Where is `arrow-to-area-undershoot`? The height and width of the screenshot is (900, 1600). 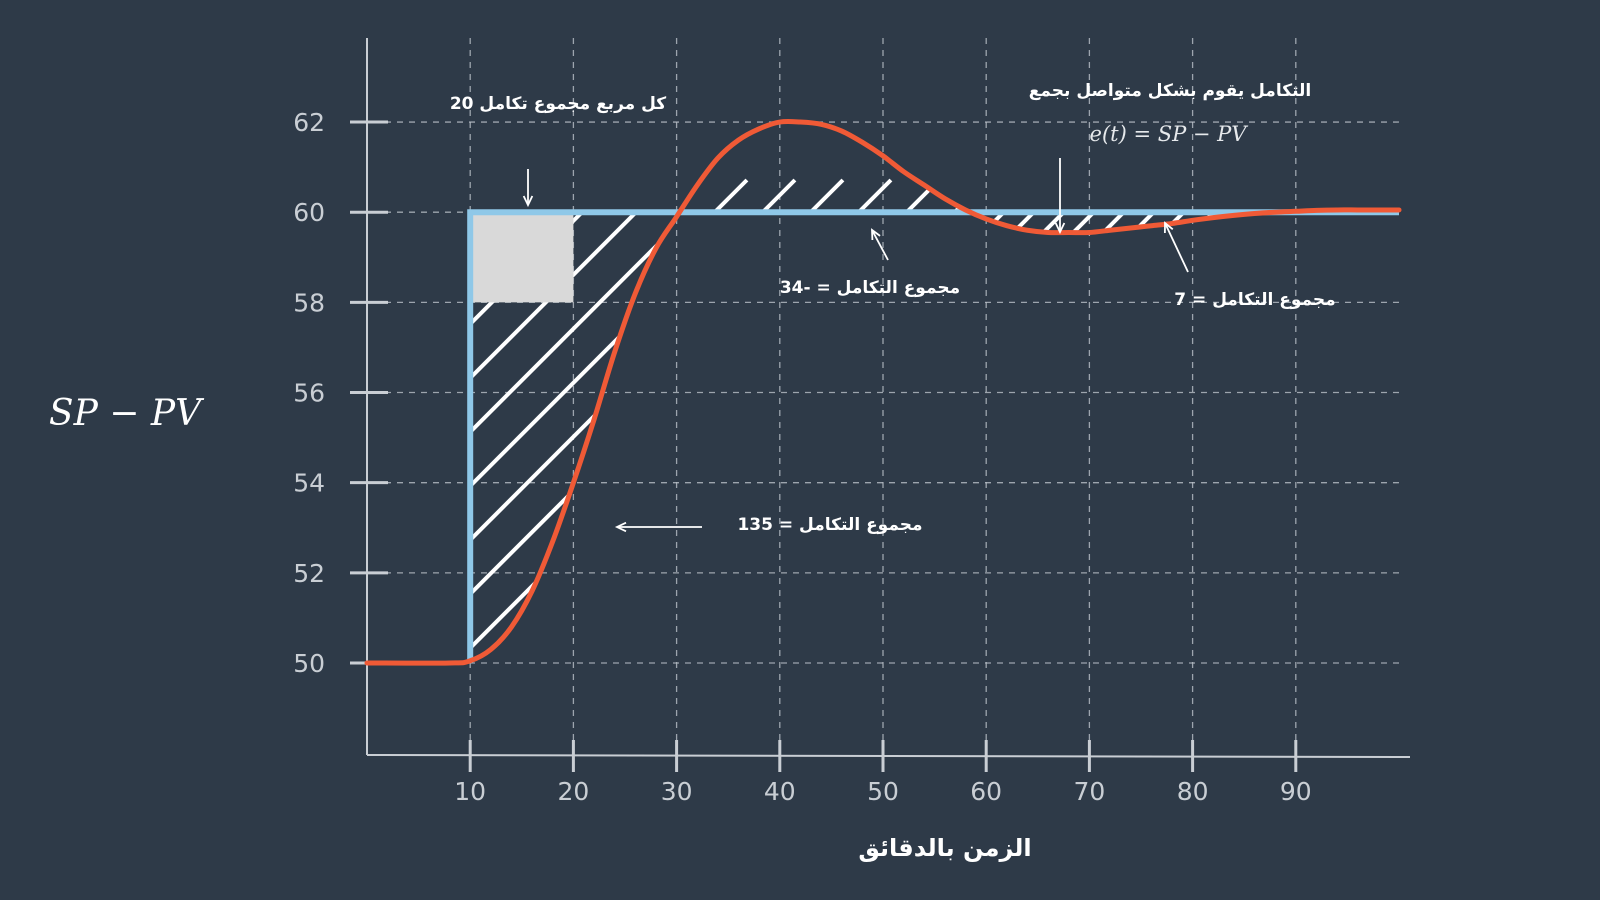
arrow-to-area-undershoot is located at coordinates (1176, 247).